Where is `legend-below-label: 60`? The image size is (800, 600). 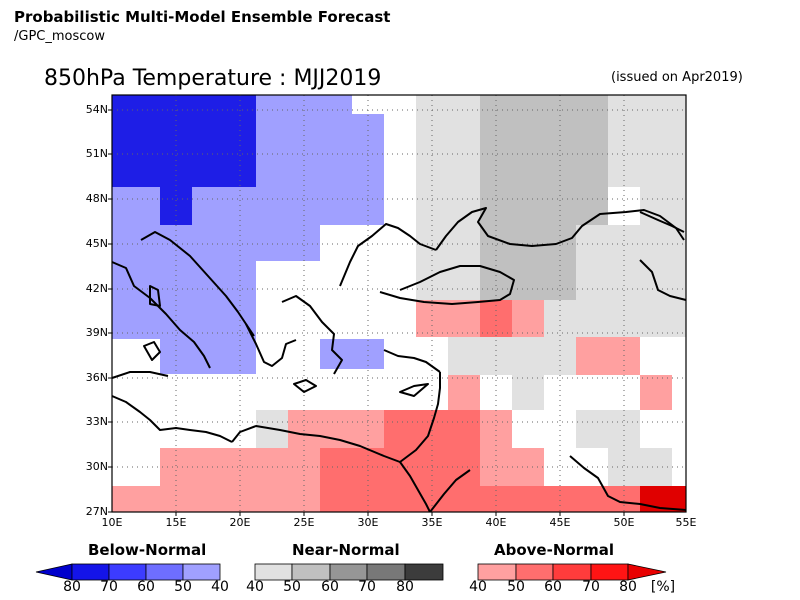 legend-below-label: 60 is located at coordinates (146, 587).